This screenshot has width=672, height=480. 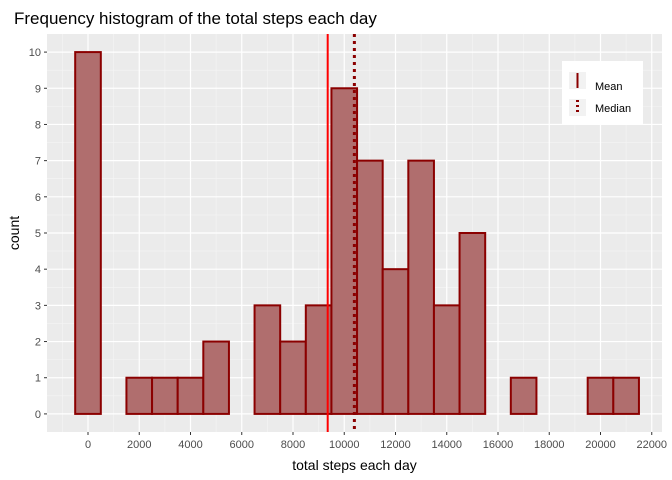 What do you see at coordinates (38, 379) in the screenshot?
I see `y-tick-label: 1` at bounding box center [38, 379].